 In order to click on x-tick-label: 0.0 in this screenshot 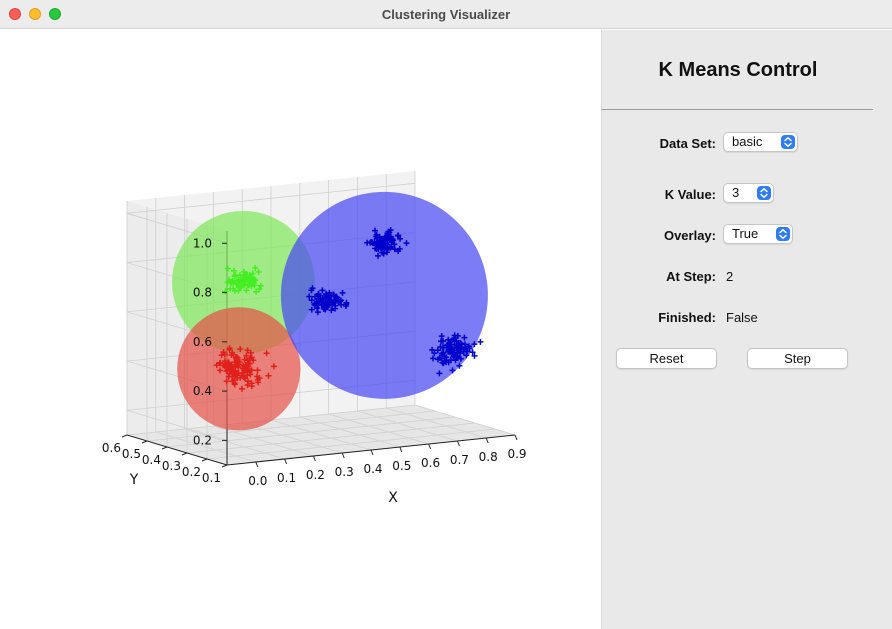, I will do `click(257, 481)`.